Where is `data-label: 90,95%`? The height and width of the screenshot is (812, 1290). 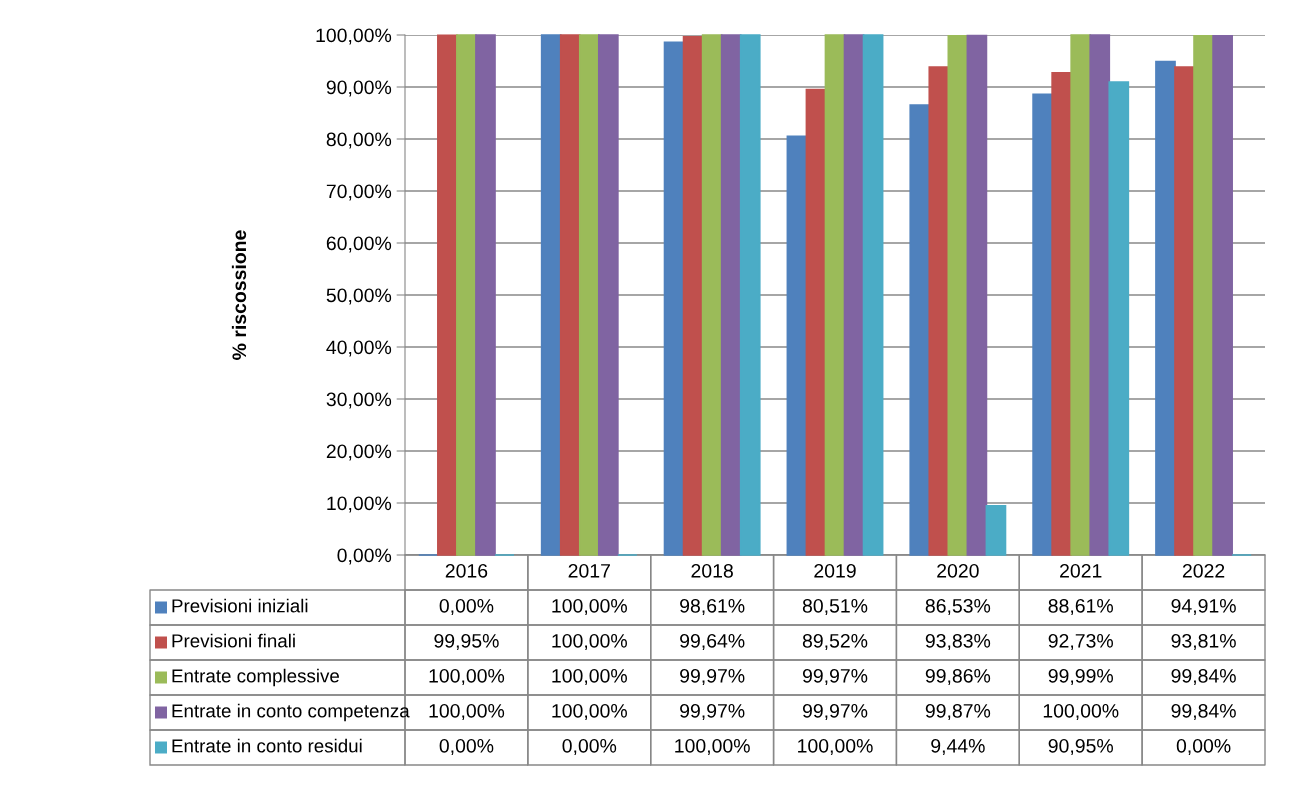 data-label: 90,95% is located at coordinates (1080, 747).